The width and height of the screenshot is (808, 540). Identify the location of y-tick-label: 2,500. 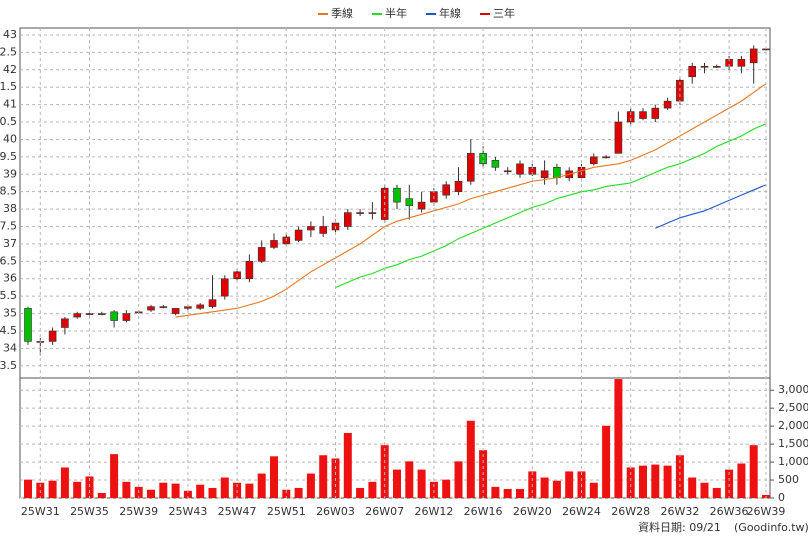
(793, 407).